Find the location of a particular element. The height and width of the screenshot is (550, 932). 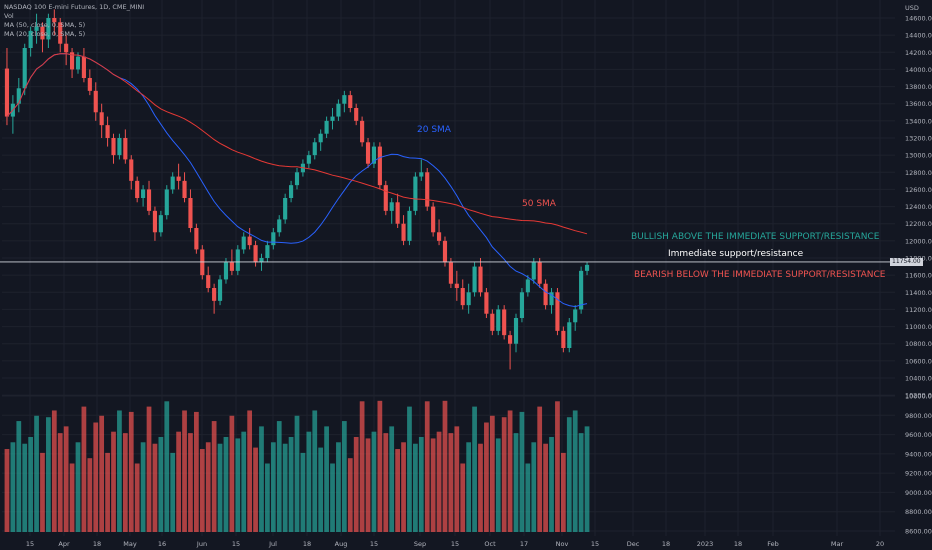

time-tick-label: Feb is located at coordinates (773, 544).